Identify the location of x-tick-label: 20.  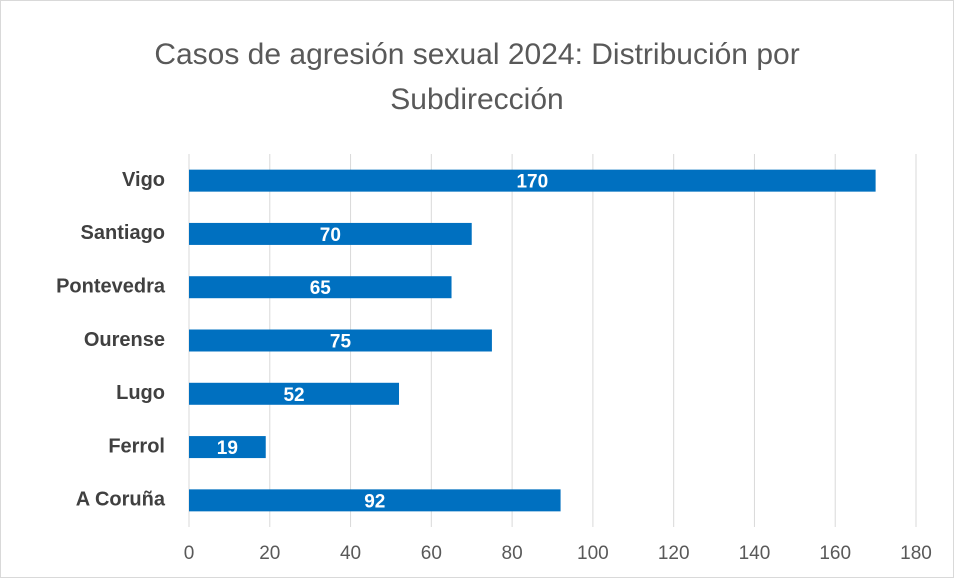
(269, 553).